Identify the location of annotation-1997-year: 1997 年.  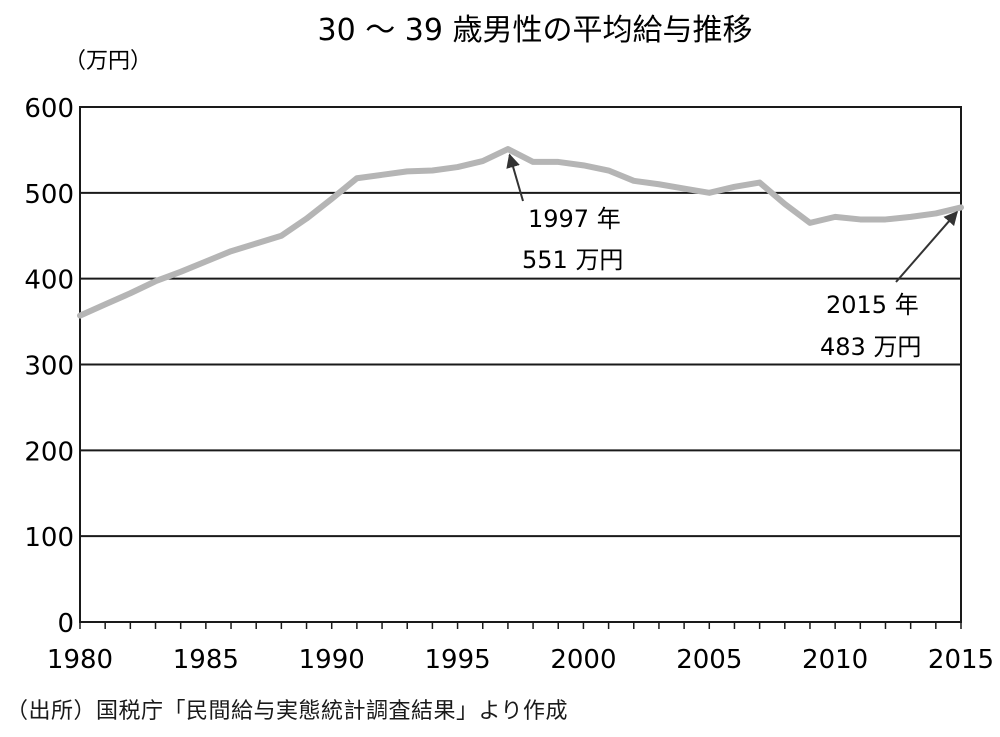
(574, 219).